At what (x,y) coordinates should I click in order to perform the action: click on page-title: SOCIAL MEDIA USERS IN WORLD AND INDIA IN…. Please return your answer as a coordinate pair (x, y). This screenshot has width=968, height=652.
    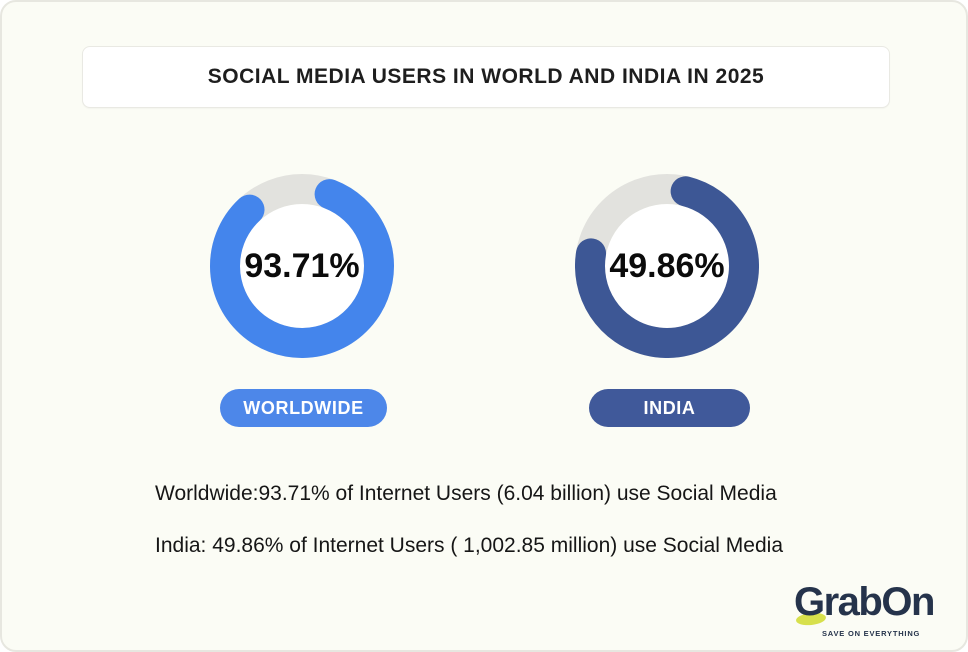
    Looking at the image, I should click on (486, 76).